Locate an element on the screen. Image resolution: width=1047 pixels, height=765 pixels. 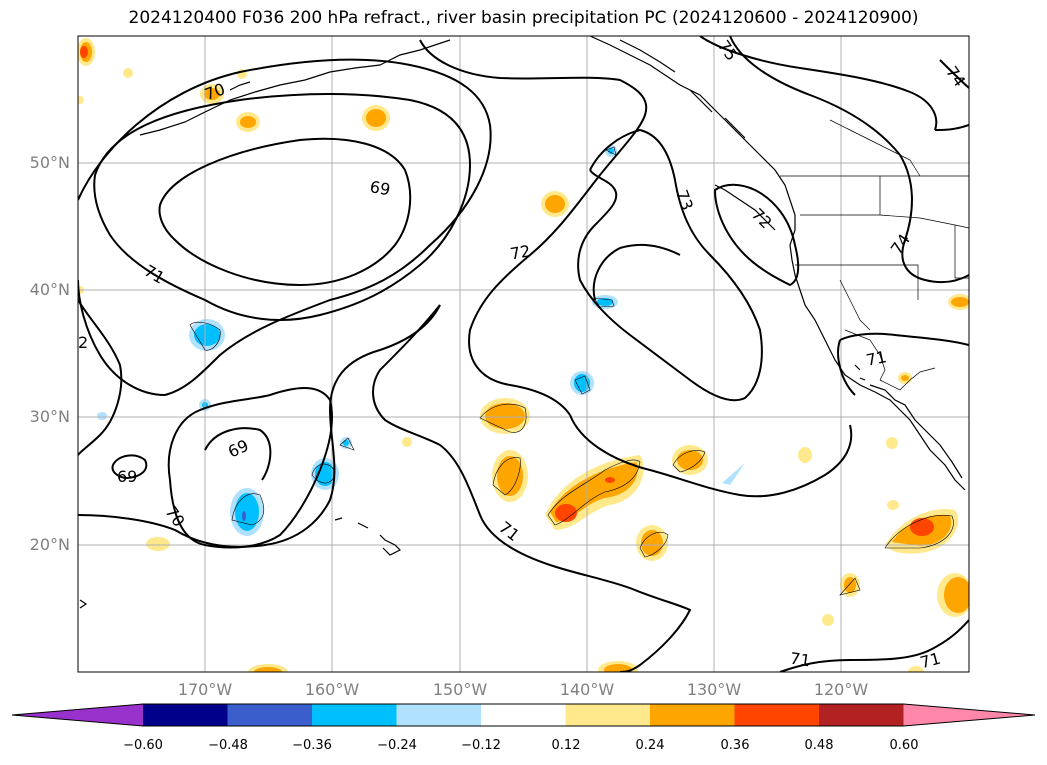
colorbar-segments is located at coordinates (523, 715).